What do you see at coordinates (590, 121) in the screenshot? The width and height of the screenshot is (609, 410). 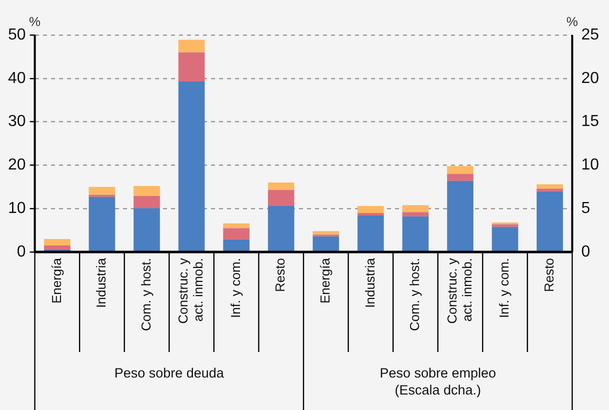 I see `y2-tick-label: 15` at bounding box center [590, 121].